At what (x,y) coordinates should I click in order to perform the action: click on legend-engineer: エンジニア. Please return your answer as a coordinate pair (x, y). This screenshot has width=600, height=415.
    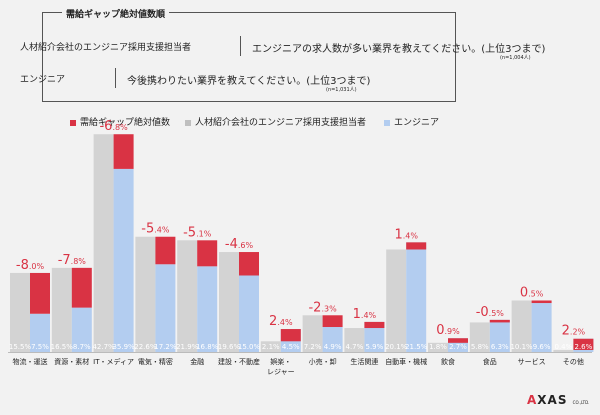
    Looking at the image, I should click on (411, 121).